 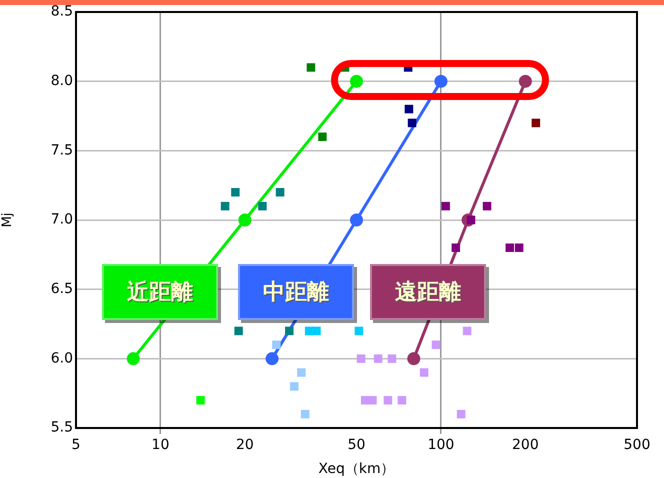 What do you see at coordinates (296, 292) in the screenshot?
I see `series-label: 中距離` at bounding box center [296, 292].